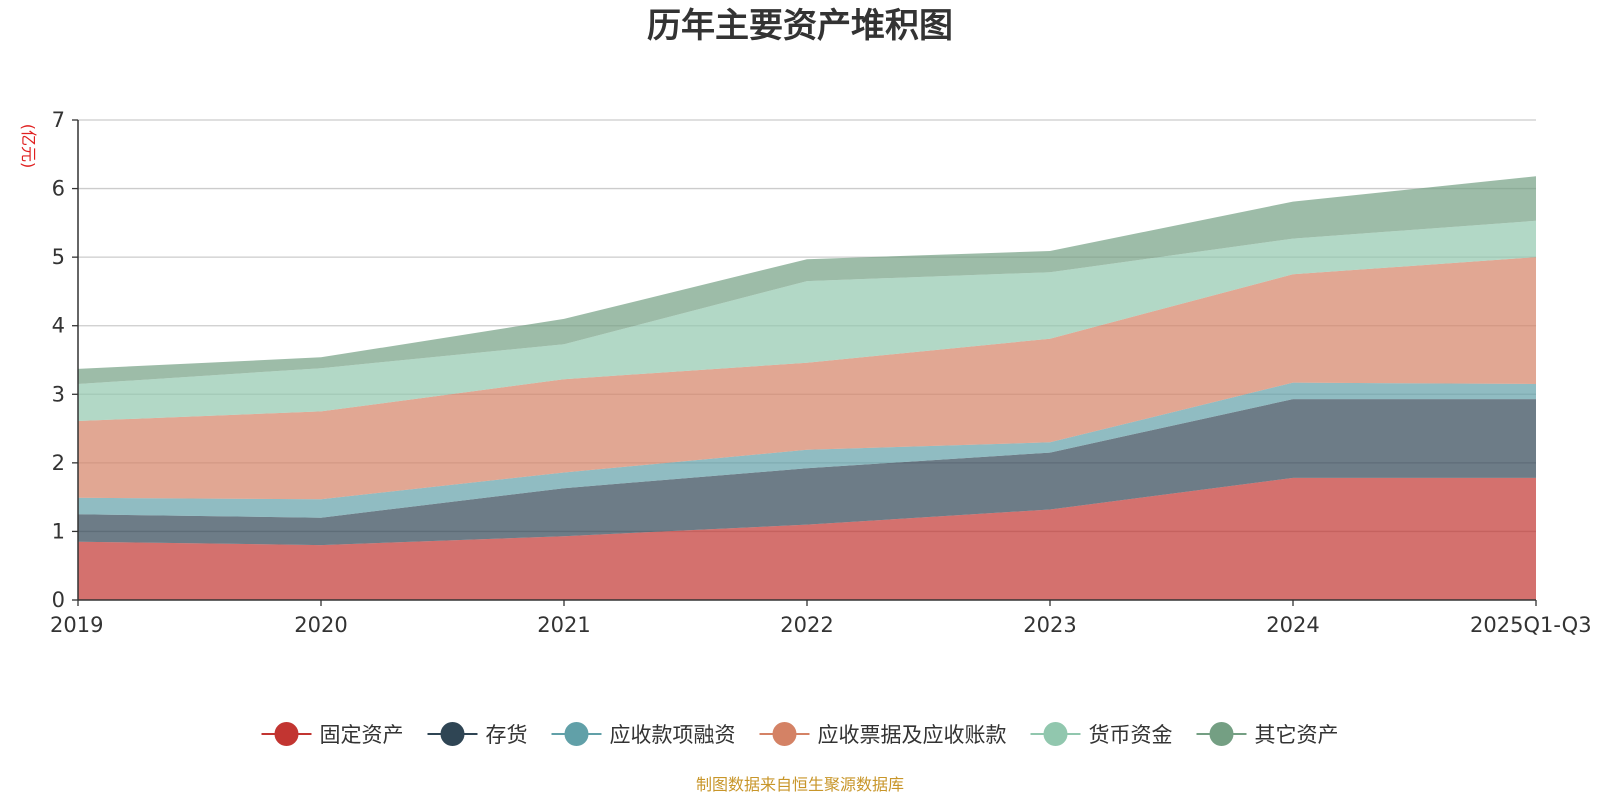 Image resolution: width=1600 pixels, height=800 pixels. Describe the element at coordinates (58, 463) in the screenshot. I see `y-tick-label: 2` at that location.